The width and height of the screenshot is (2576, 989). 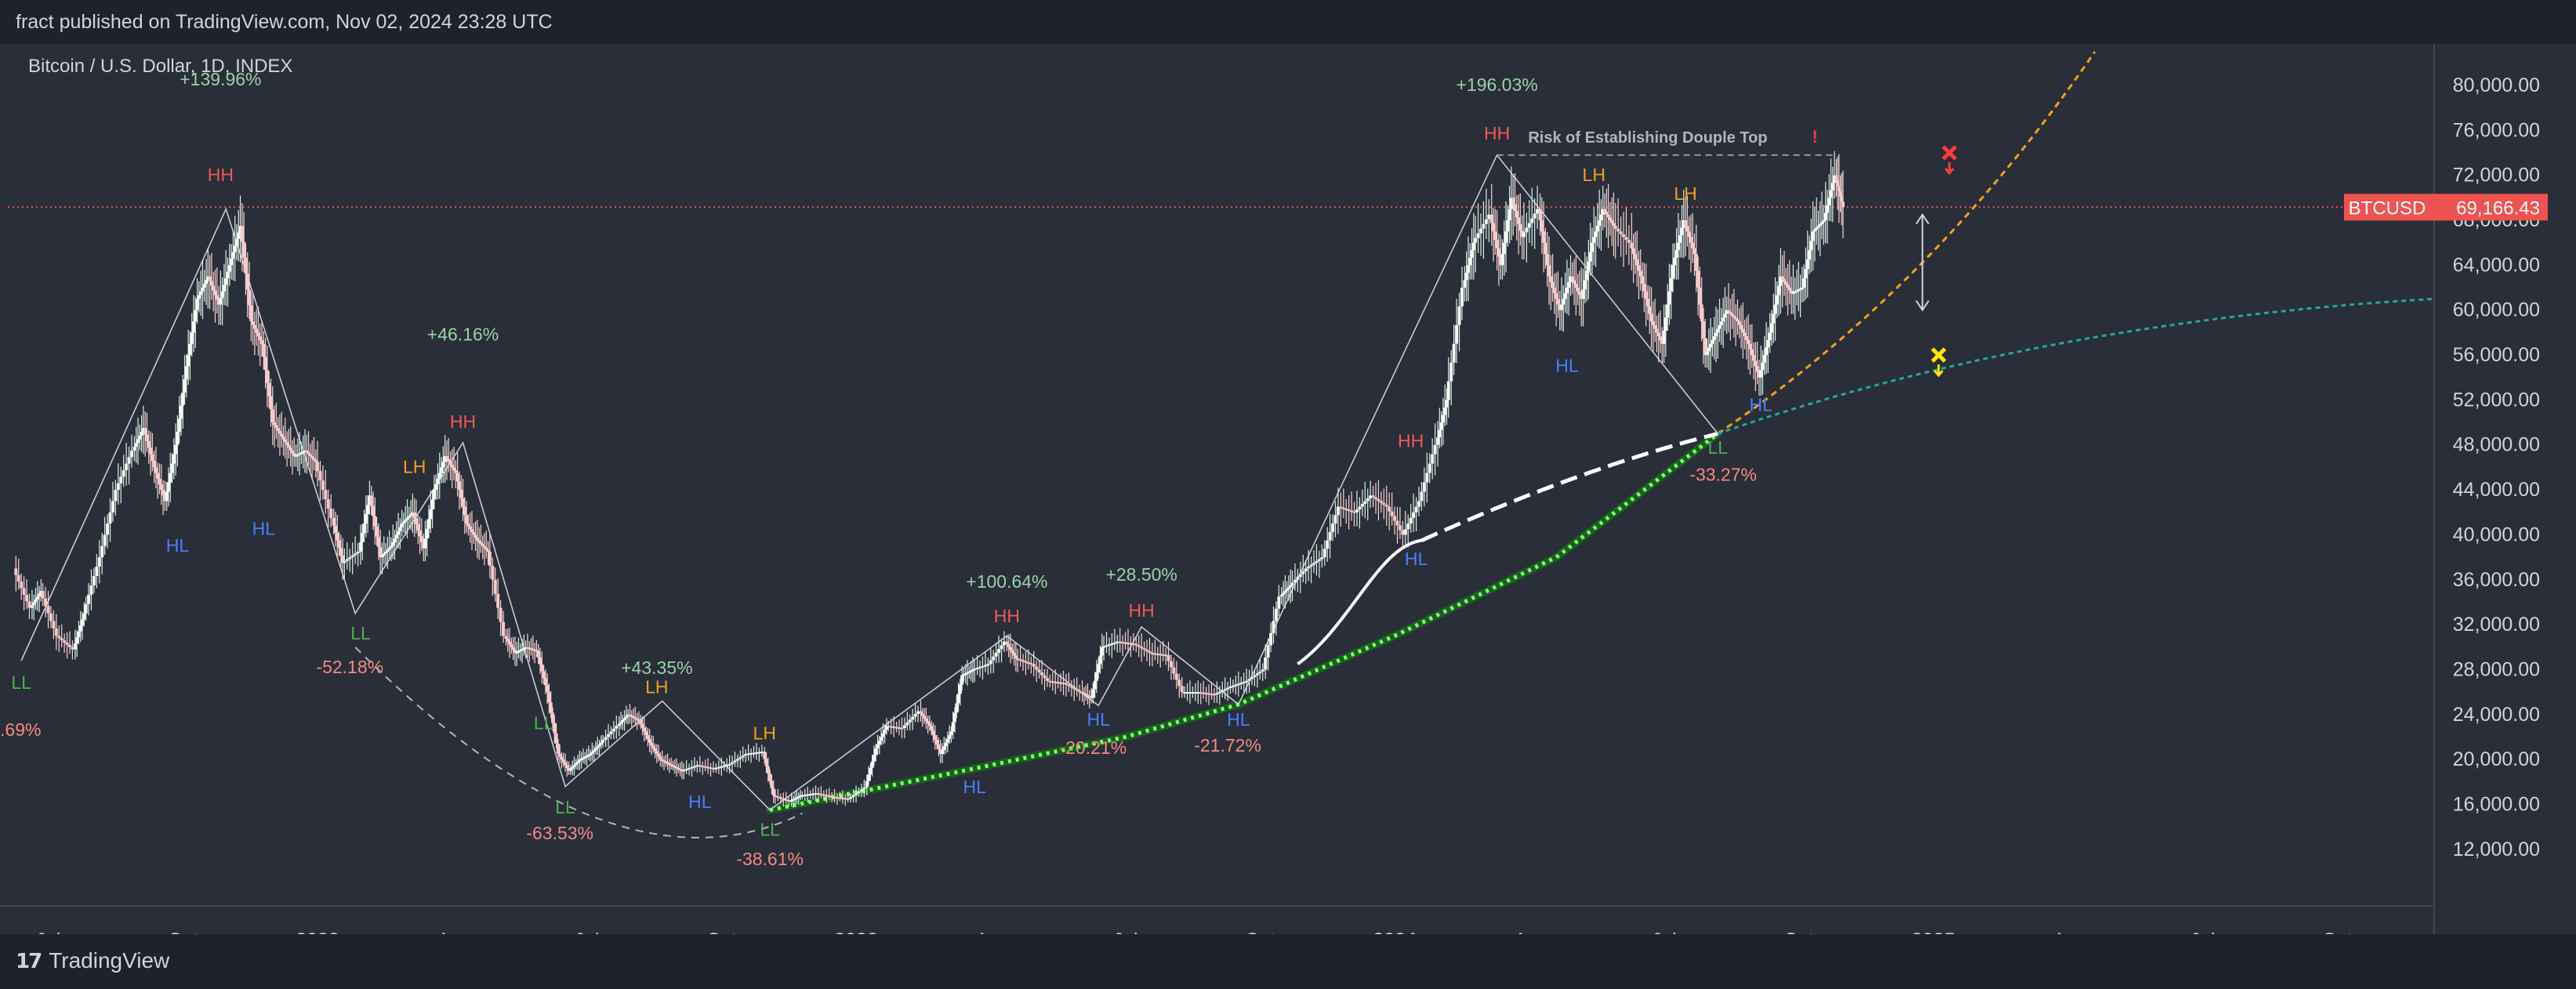 I want to click on pivot-label-lh: LH, so click(x=1685, y=193).